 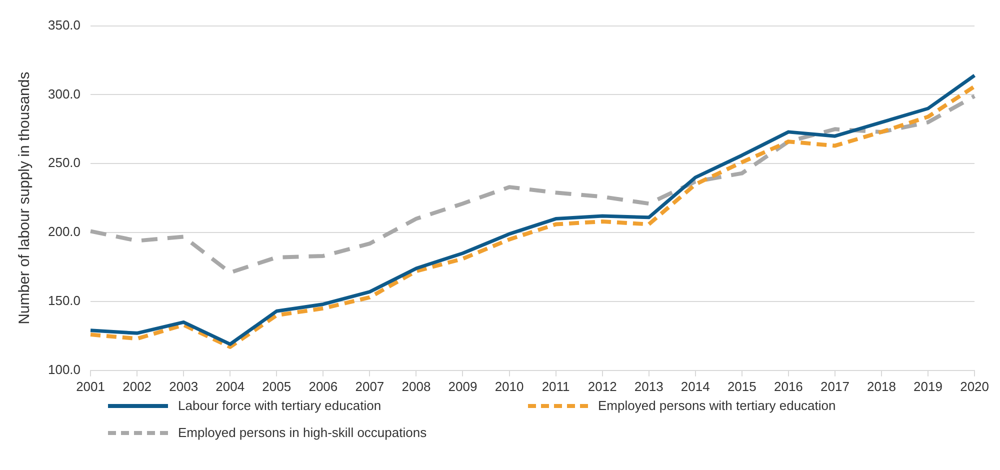 I want to click on x-tick-label: 2010, so click(x=509, y=386).